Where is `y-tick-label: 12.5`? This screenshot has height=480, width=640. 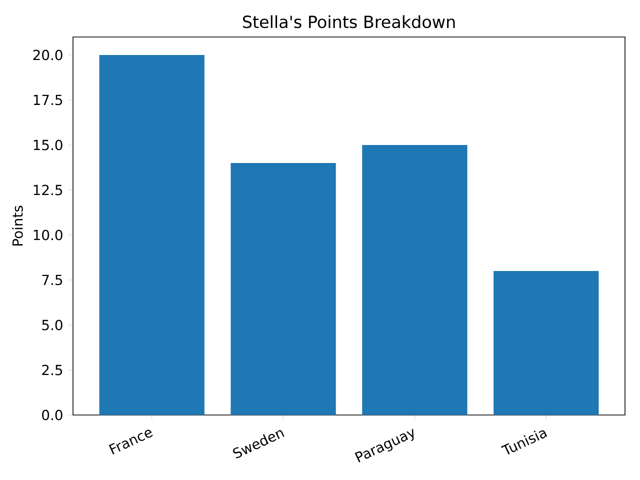
y-tick-label: 12.5 is located at coordinates (48, 190).